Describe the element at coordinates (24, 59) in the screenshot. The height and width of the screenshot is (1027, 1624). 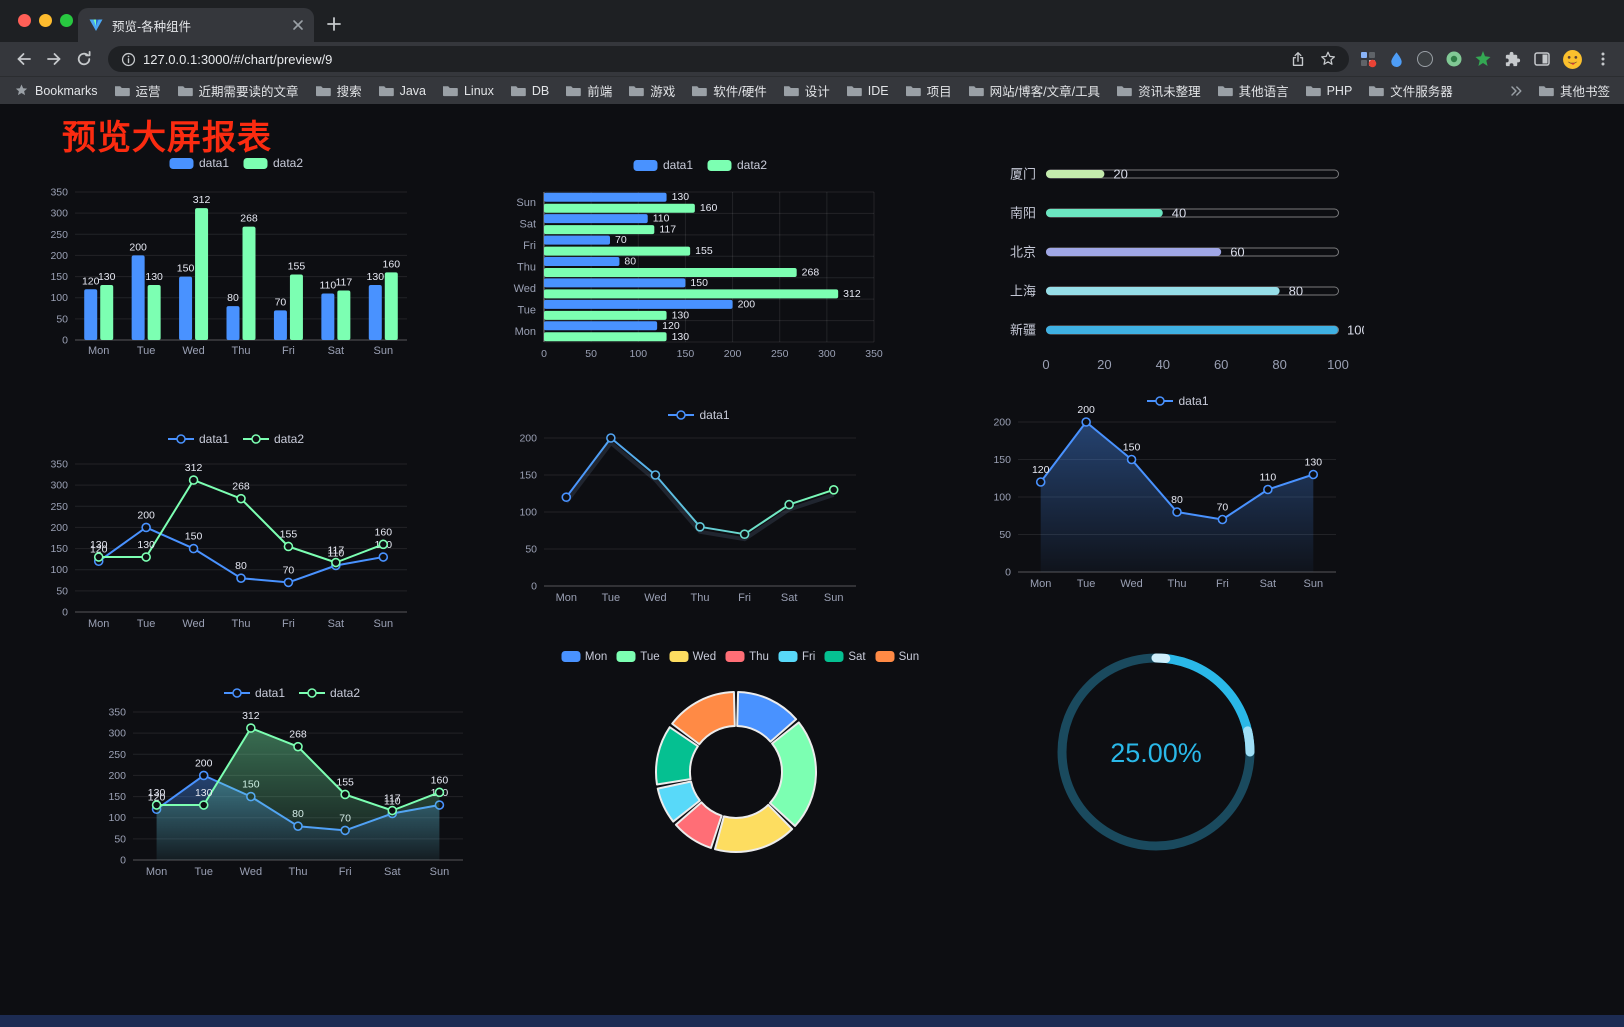
I see `back-button` at that location.